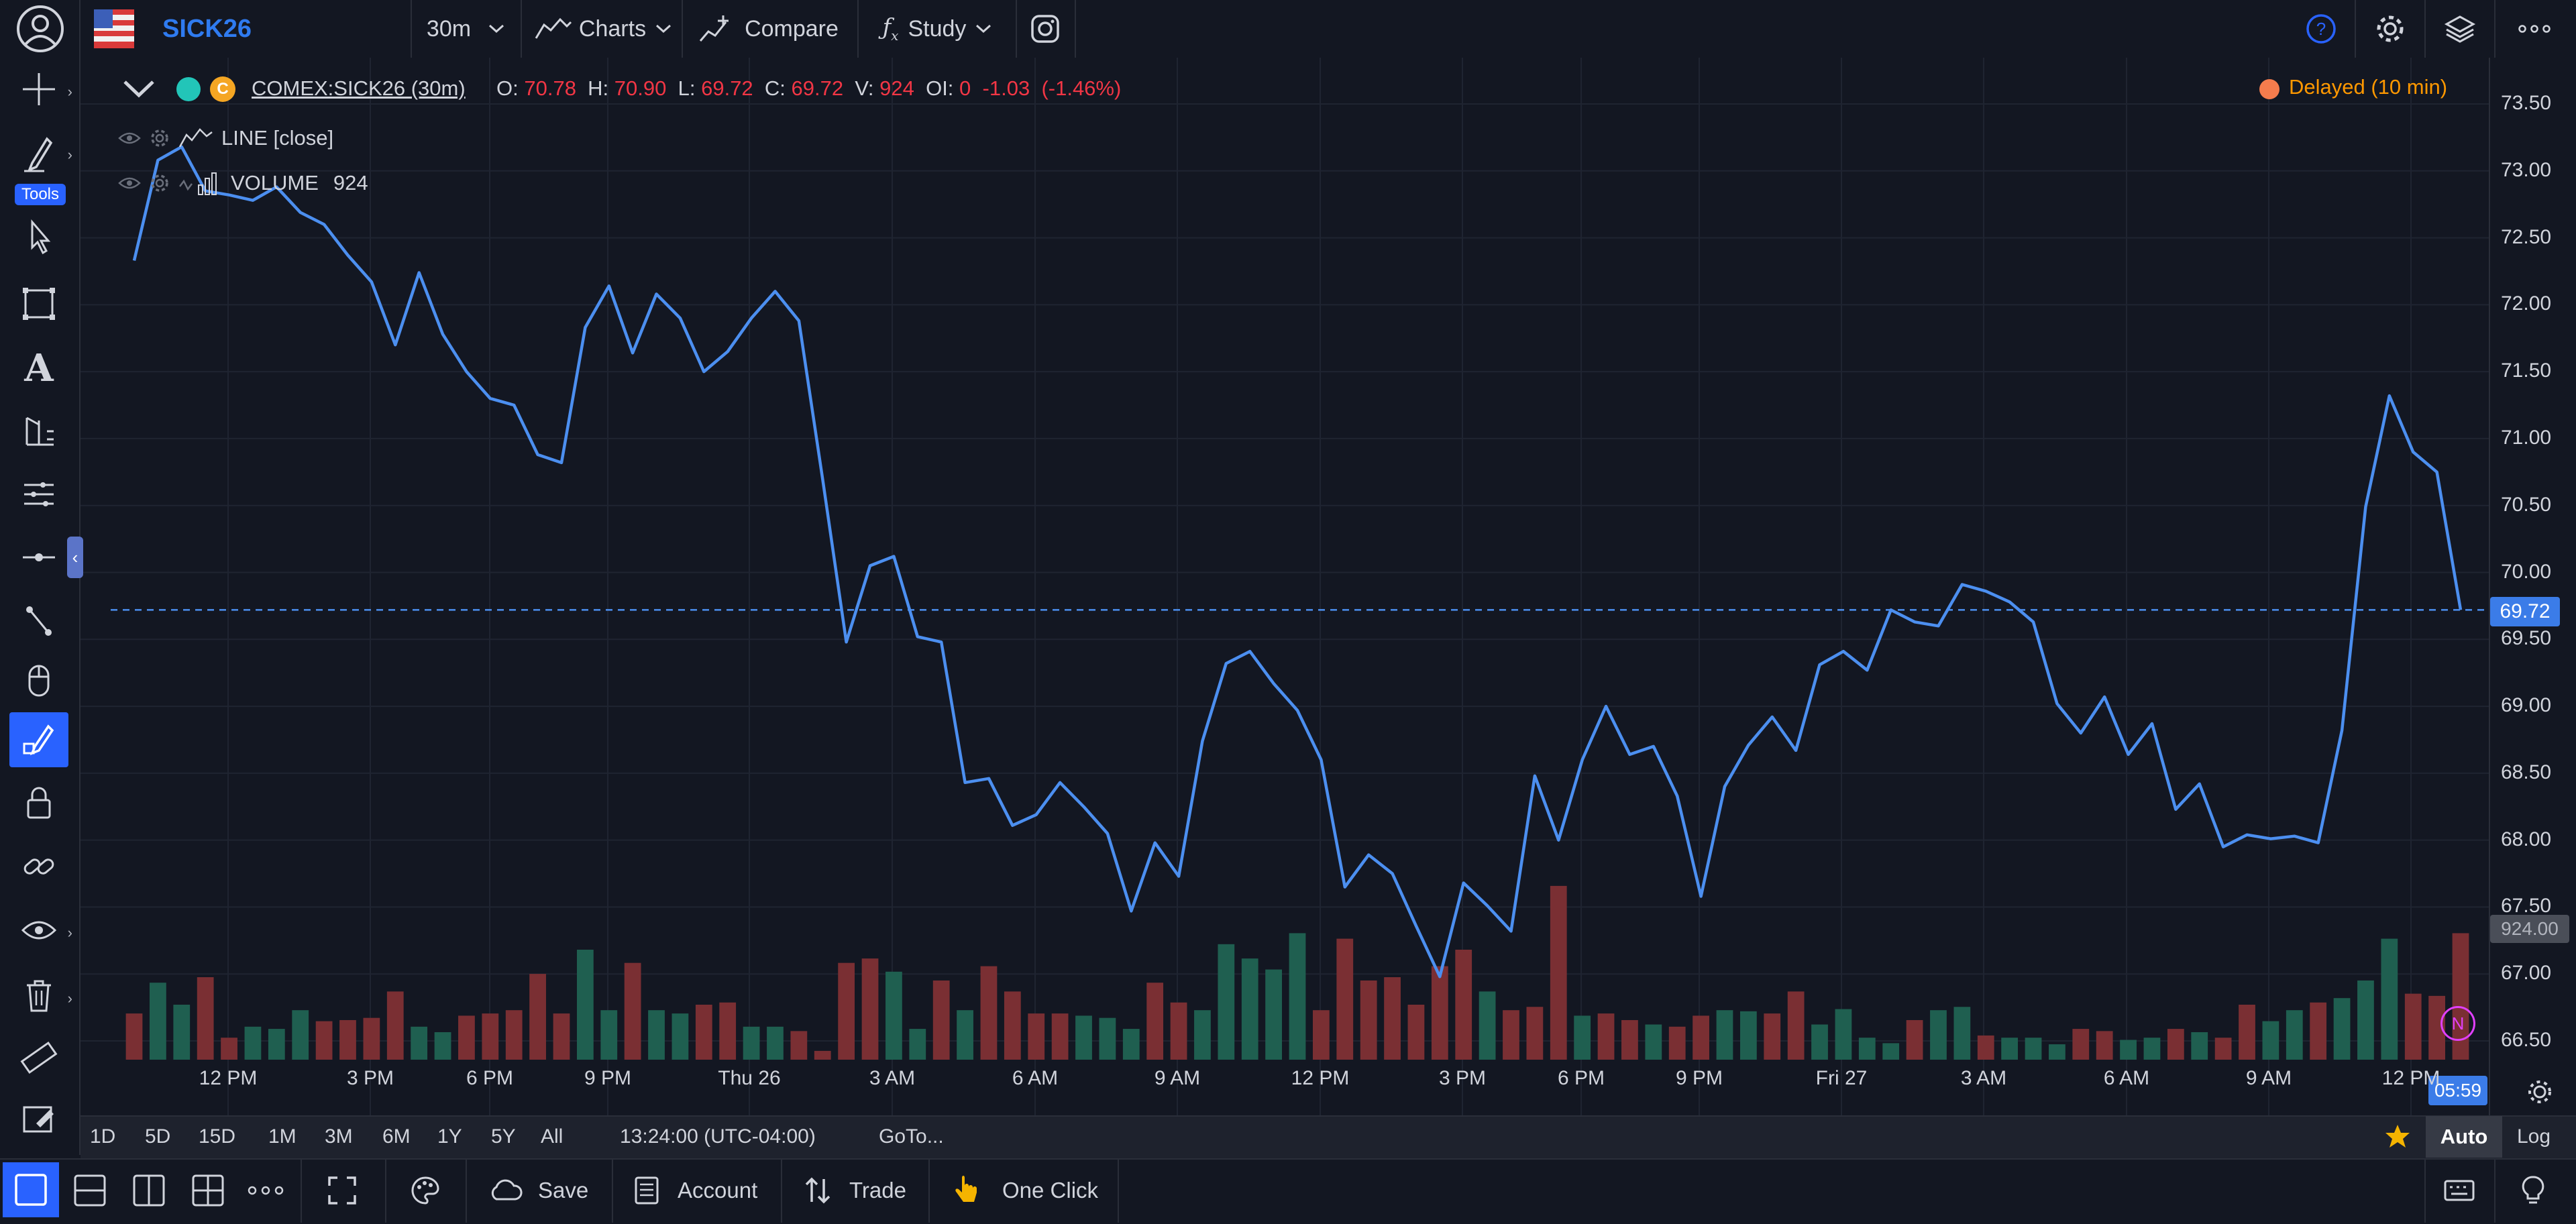 This screenshot has width=2576, height=1224. What do you see at coordinates (854, 1190) in the screenshot?
I see `trade-button: Trade` at bounding box center [854, 1190].